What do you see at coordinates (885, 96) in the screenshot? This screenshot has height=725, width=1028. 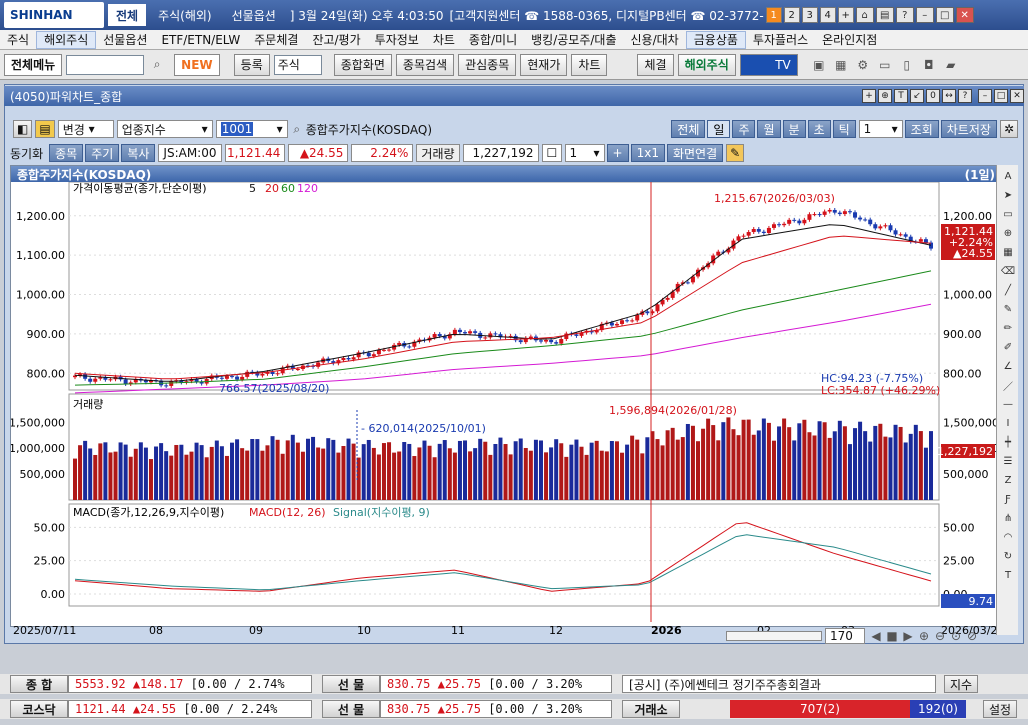 I see `pin-icon: ⊕` at bounding box center [885, 96].